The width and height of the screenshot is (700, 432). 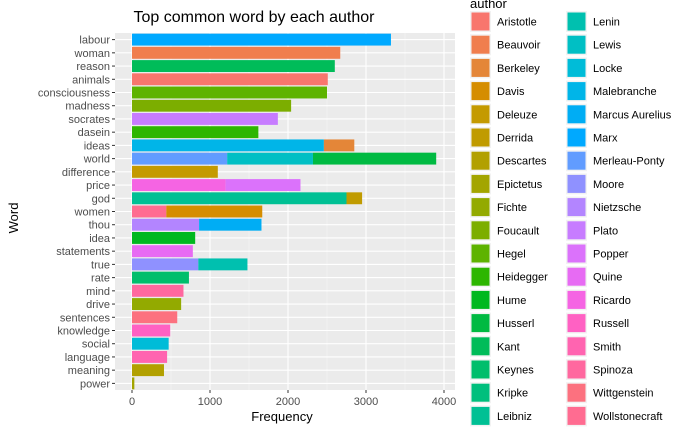 What do you see at coordinates (86, 173) in the screenshot?
I see `y-tick-label: difference` at bounding box center [86, 173].